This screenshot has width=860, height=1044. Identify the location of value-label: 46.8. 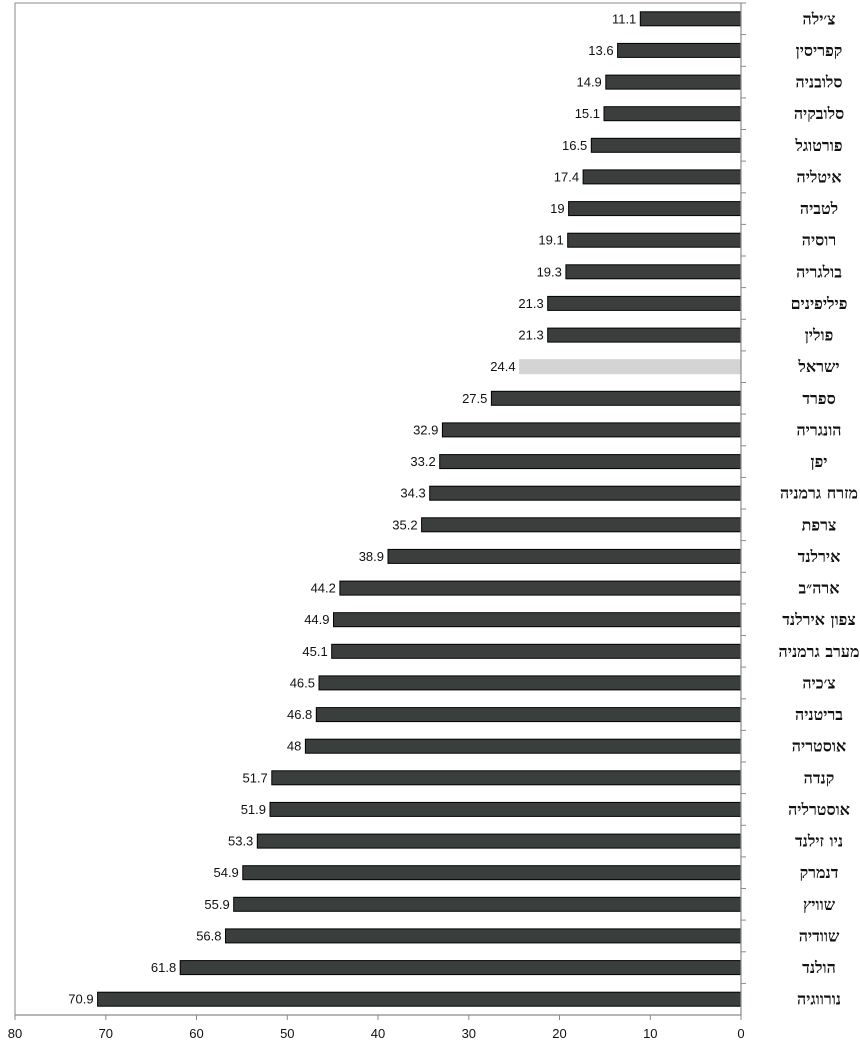
(299, 714).